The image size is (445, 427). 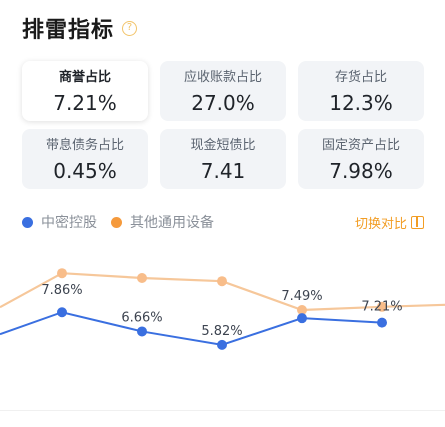 What do you see at coordinates (223, 145) in the screenshot?
I see `metric-label: 现金短债比` at bounding box center [223, 145].